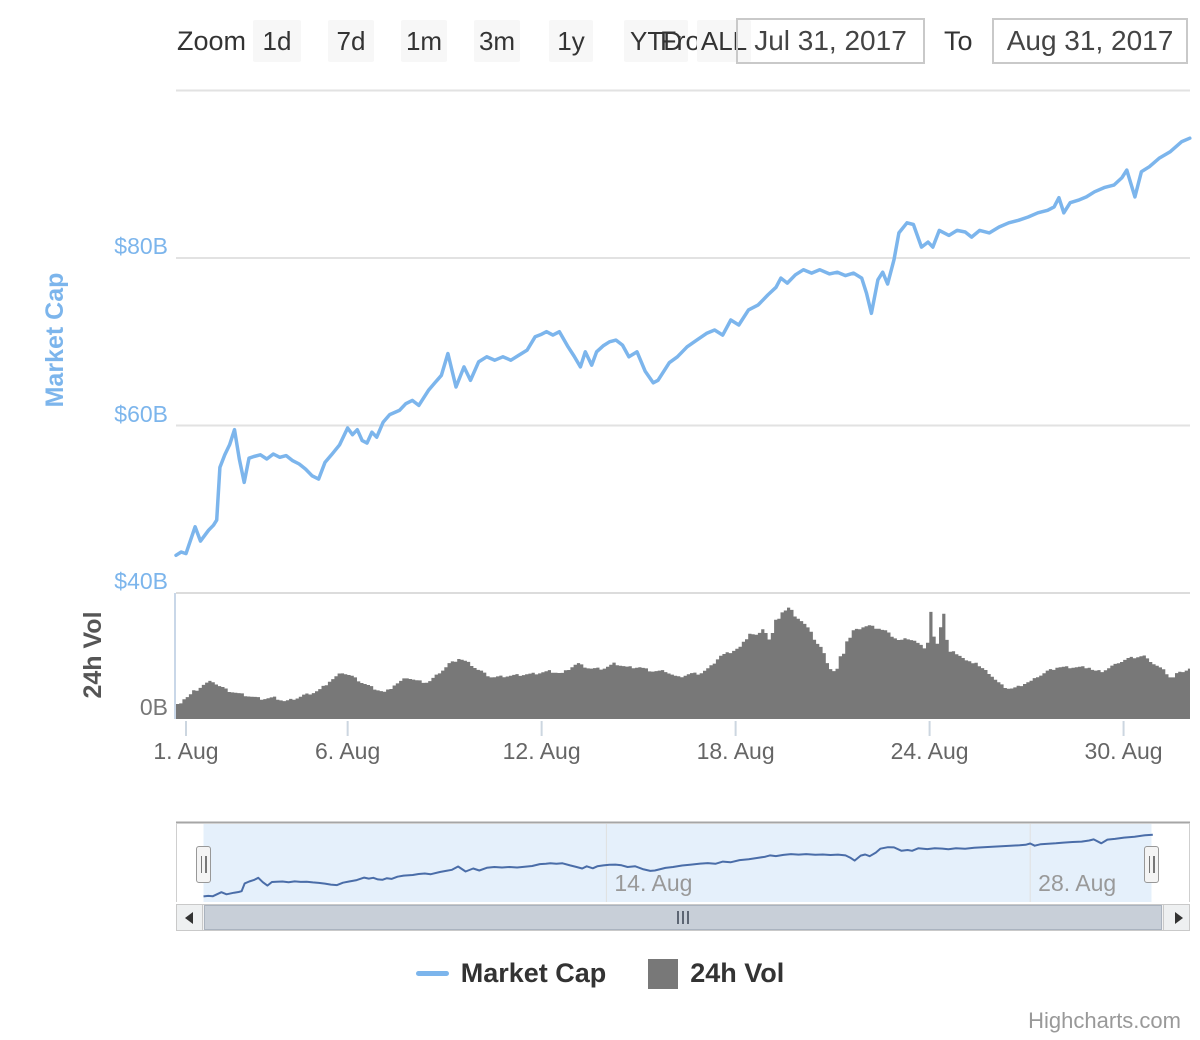  I want to click on legend: Market Cap 24h Vol, so click(600, 973).